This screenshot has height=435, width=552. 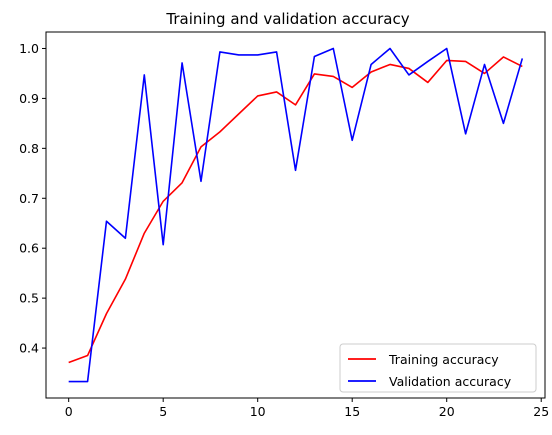 What do you see at coordinates (29, 298) in the screenshot?
I see `y-tick-label: 0.5` at bounding box center [29, 298].